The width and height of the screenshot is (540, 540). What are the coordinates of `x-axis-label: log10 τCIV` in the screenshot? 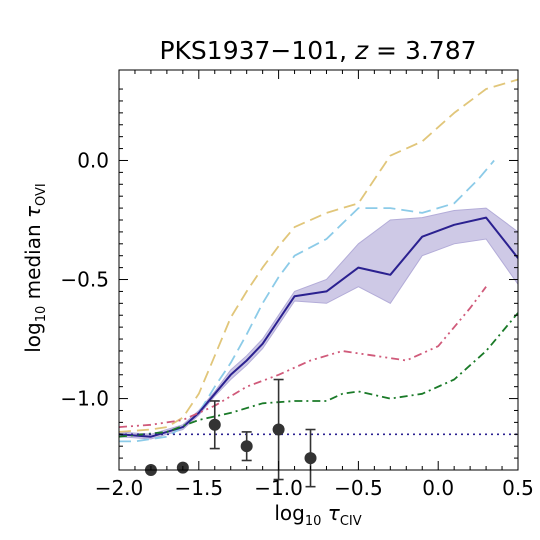 It's located at (317, 515).